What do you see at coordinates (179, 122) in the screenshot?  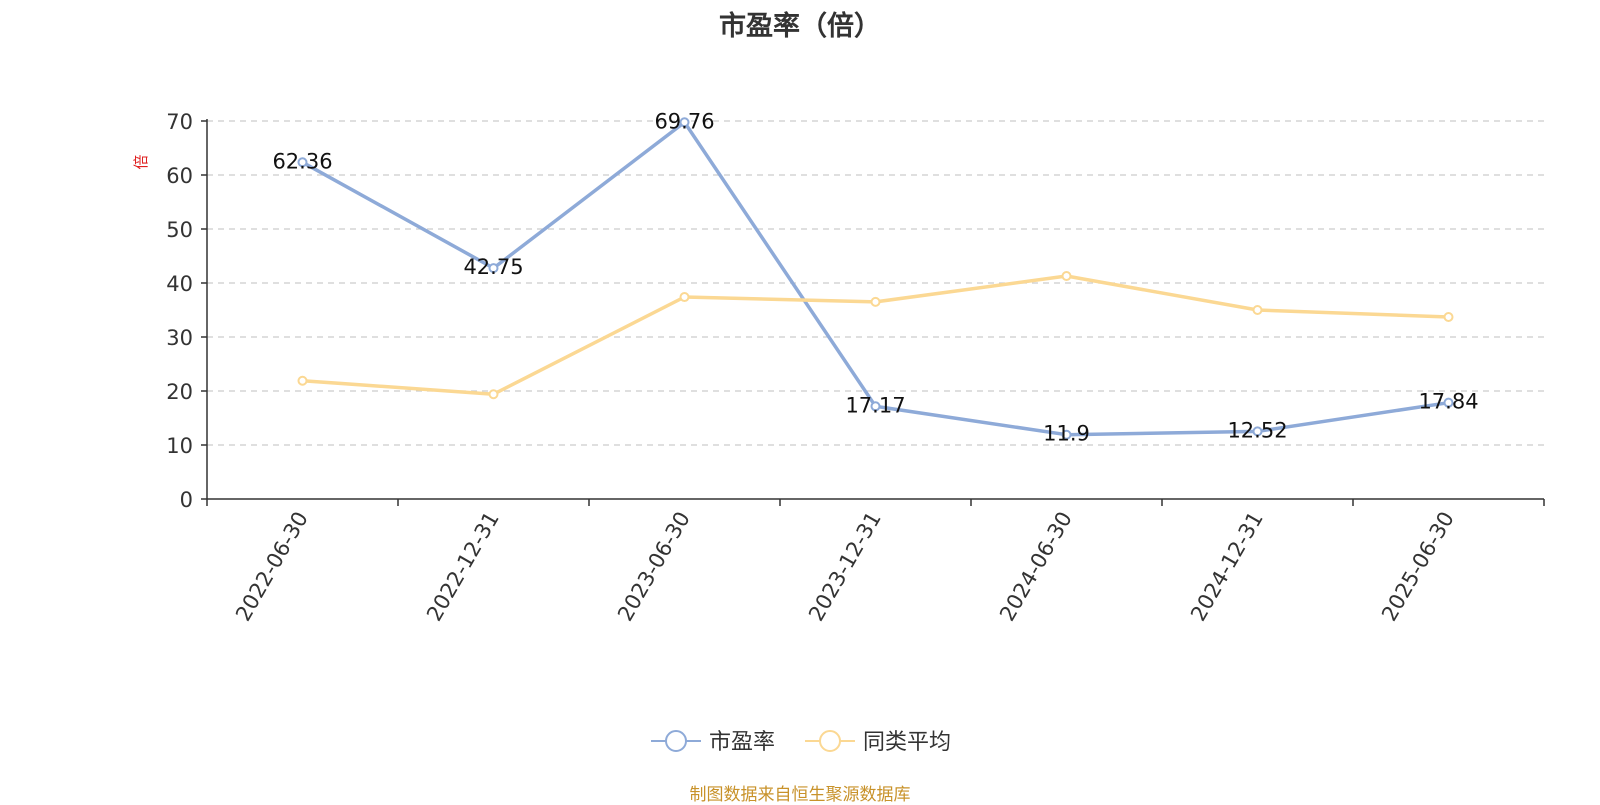 I see `y-tick-label: 70` at bounding box center [179, 122].